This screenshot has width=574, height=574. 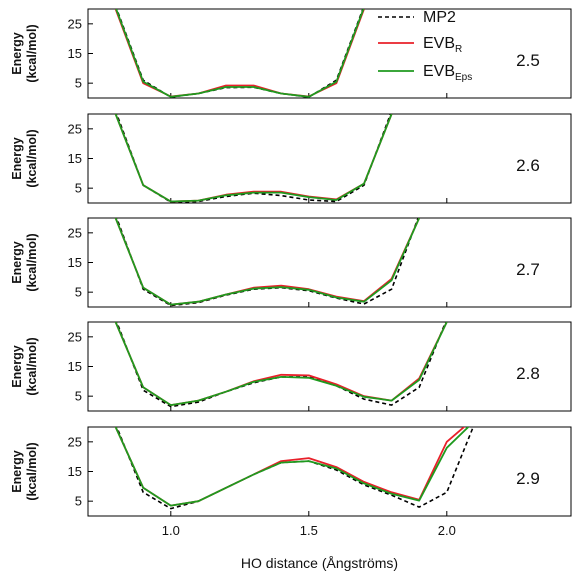 I want to click on legend-label-1: EVBR, so click(x=442, y=45).